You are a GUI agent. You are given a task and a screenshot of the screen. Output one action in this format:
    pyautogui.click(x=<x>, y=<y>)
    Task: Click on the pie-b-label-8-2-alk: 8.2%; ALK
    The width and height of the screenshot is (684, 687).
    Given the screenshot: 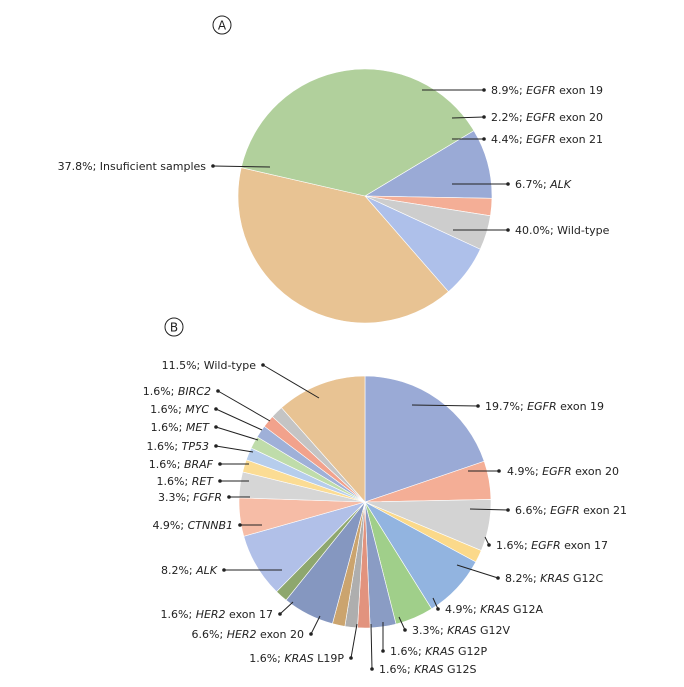 What is the action you would take?
    pyautogui.click(x=189, y=570)
    